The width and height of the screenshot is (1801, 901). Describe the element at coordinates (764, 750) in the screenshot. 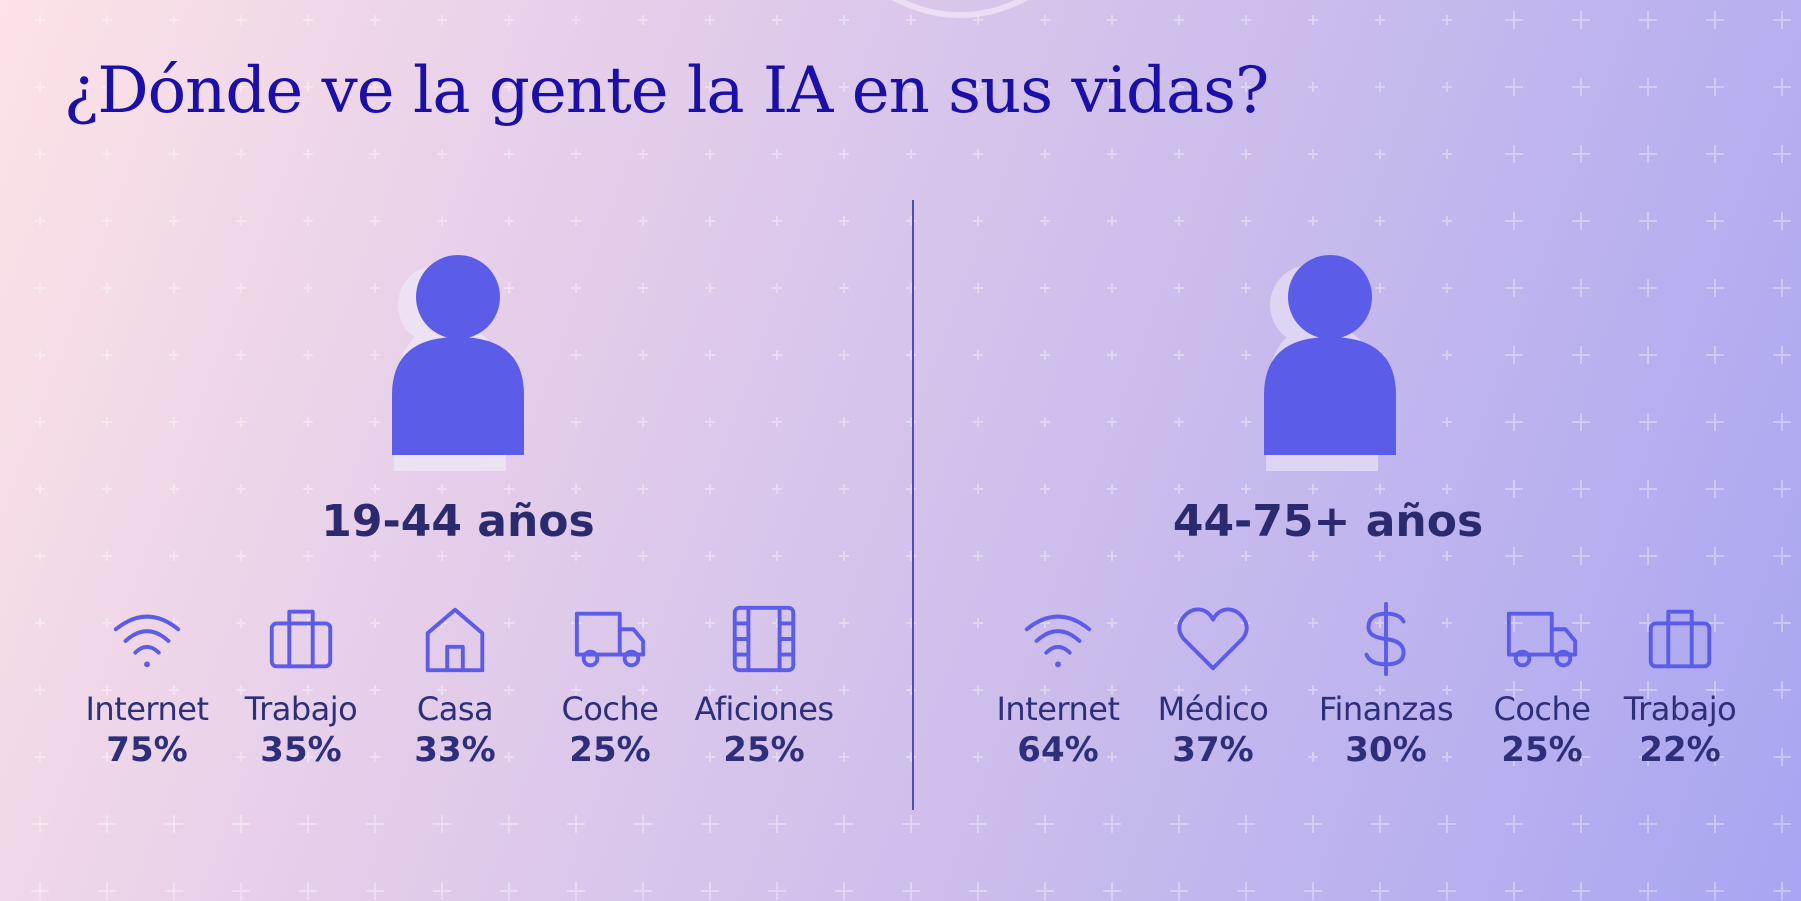

I see `category-value: 25%` at that location.